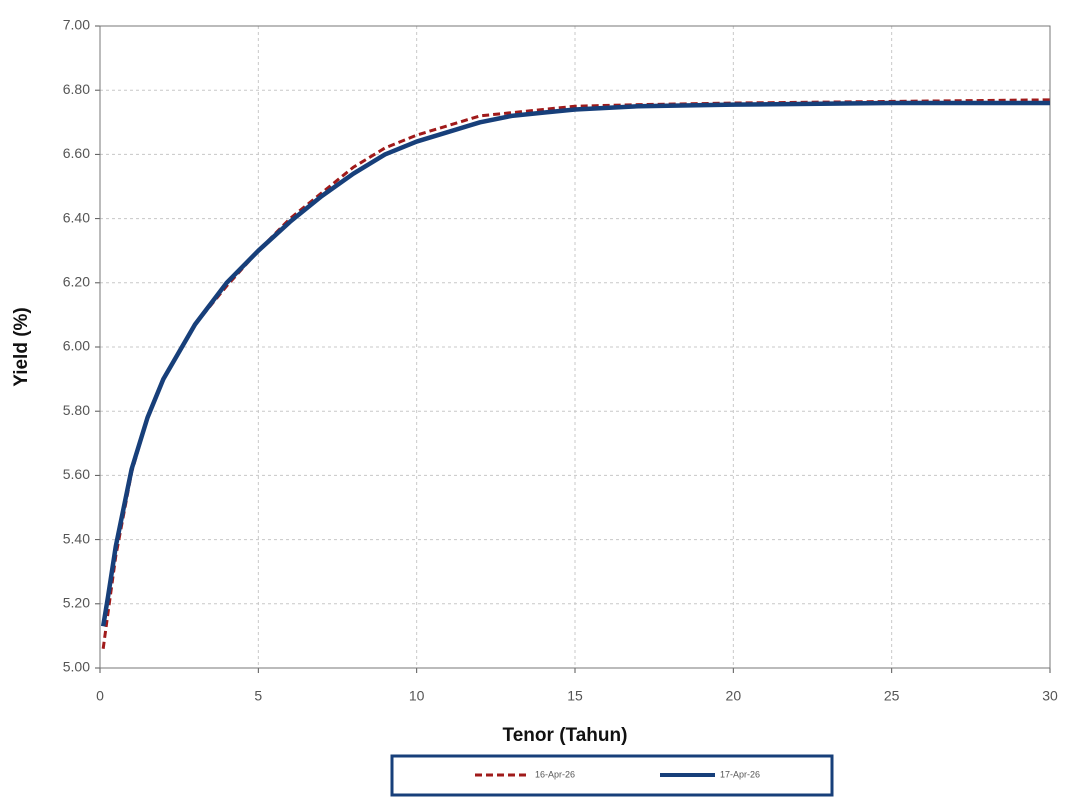 Image resolution: width=1078 pixels, height=804 pixels. What do you see at coordinates (100, 696) in the screenshot?
I see `x-tick-label: 0` at bounding box center [100, 696].